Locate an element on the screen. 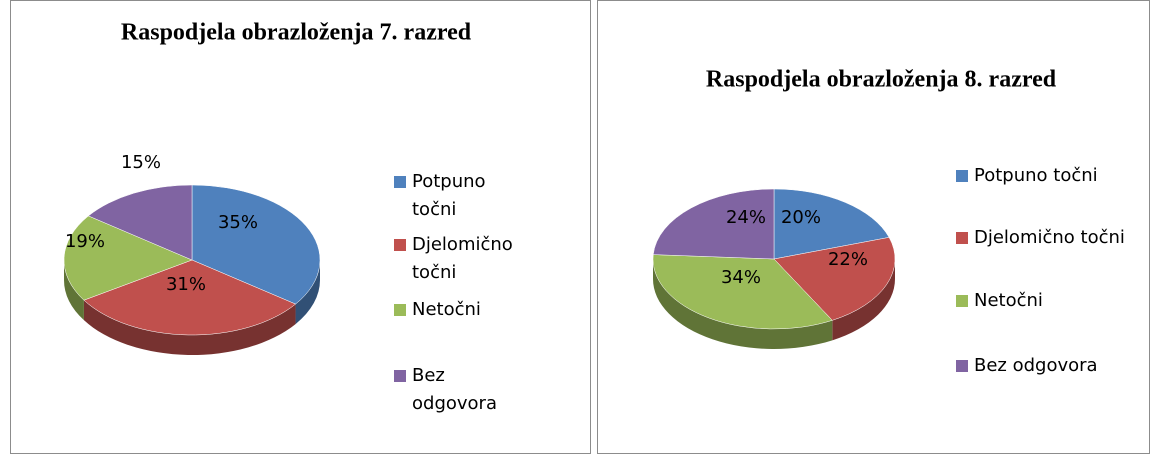  chart-title: Raspodjela obrazloženja 7. razred is located at coordinates (296, 33).